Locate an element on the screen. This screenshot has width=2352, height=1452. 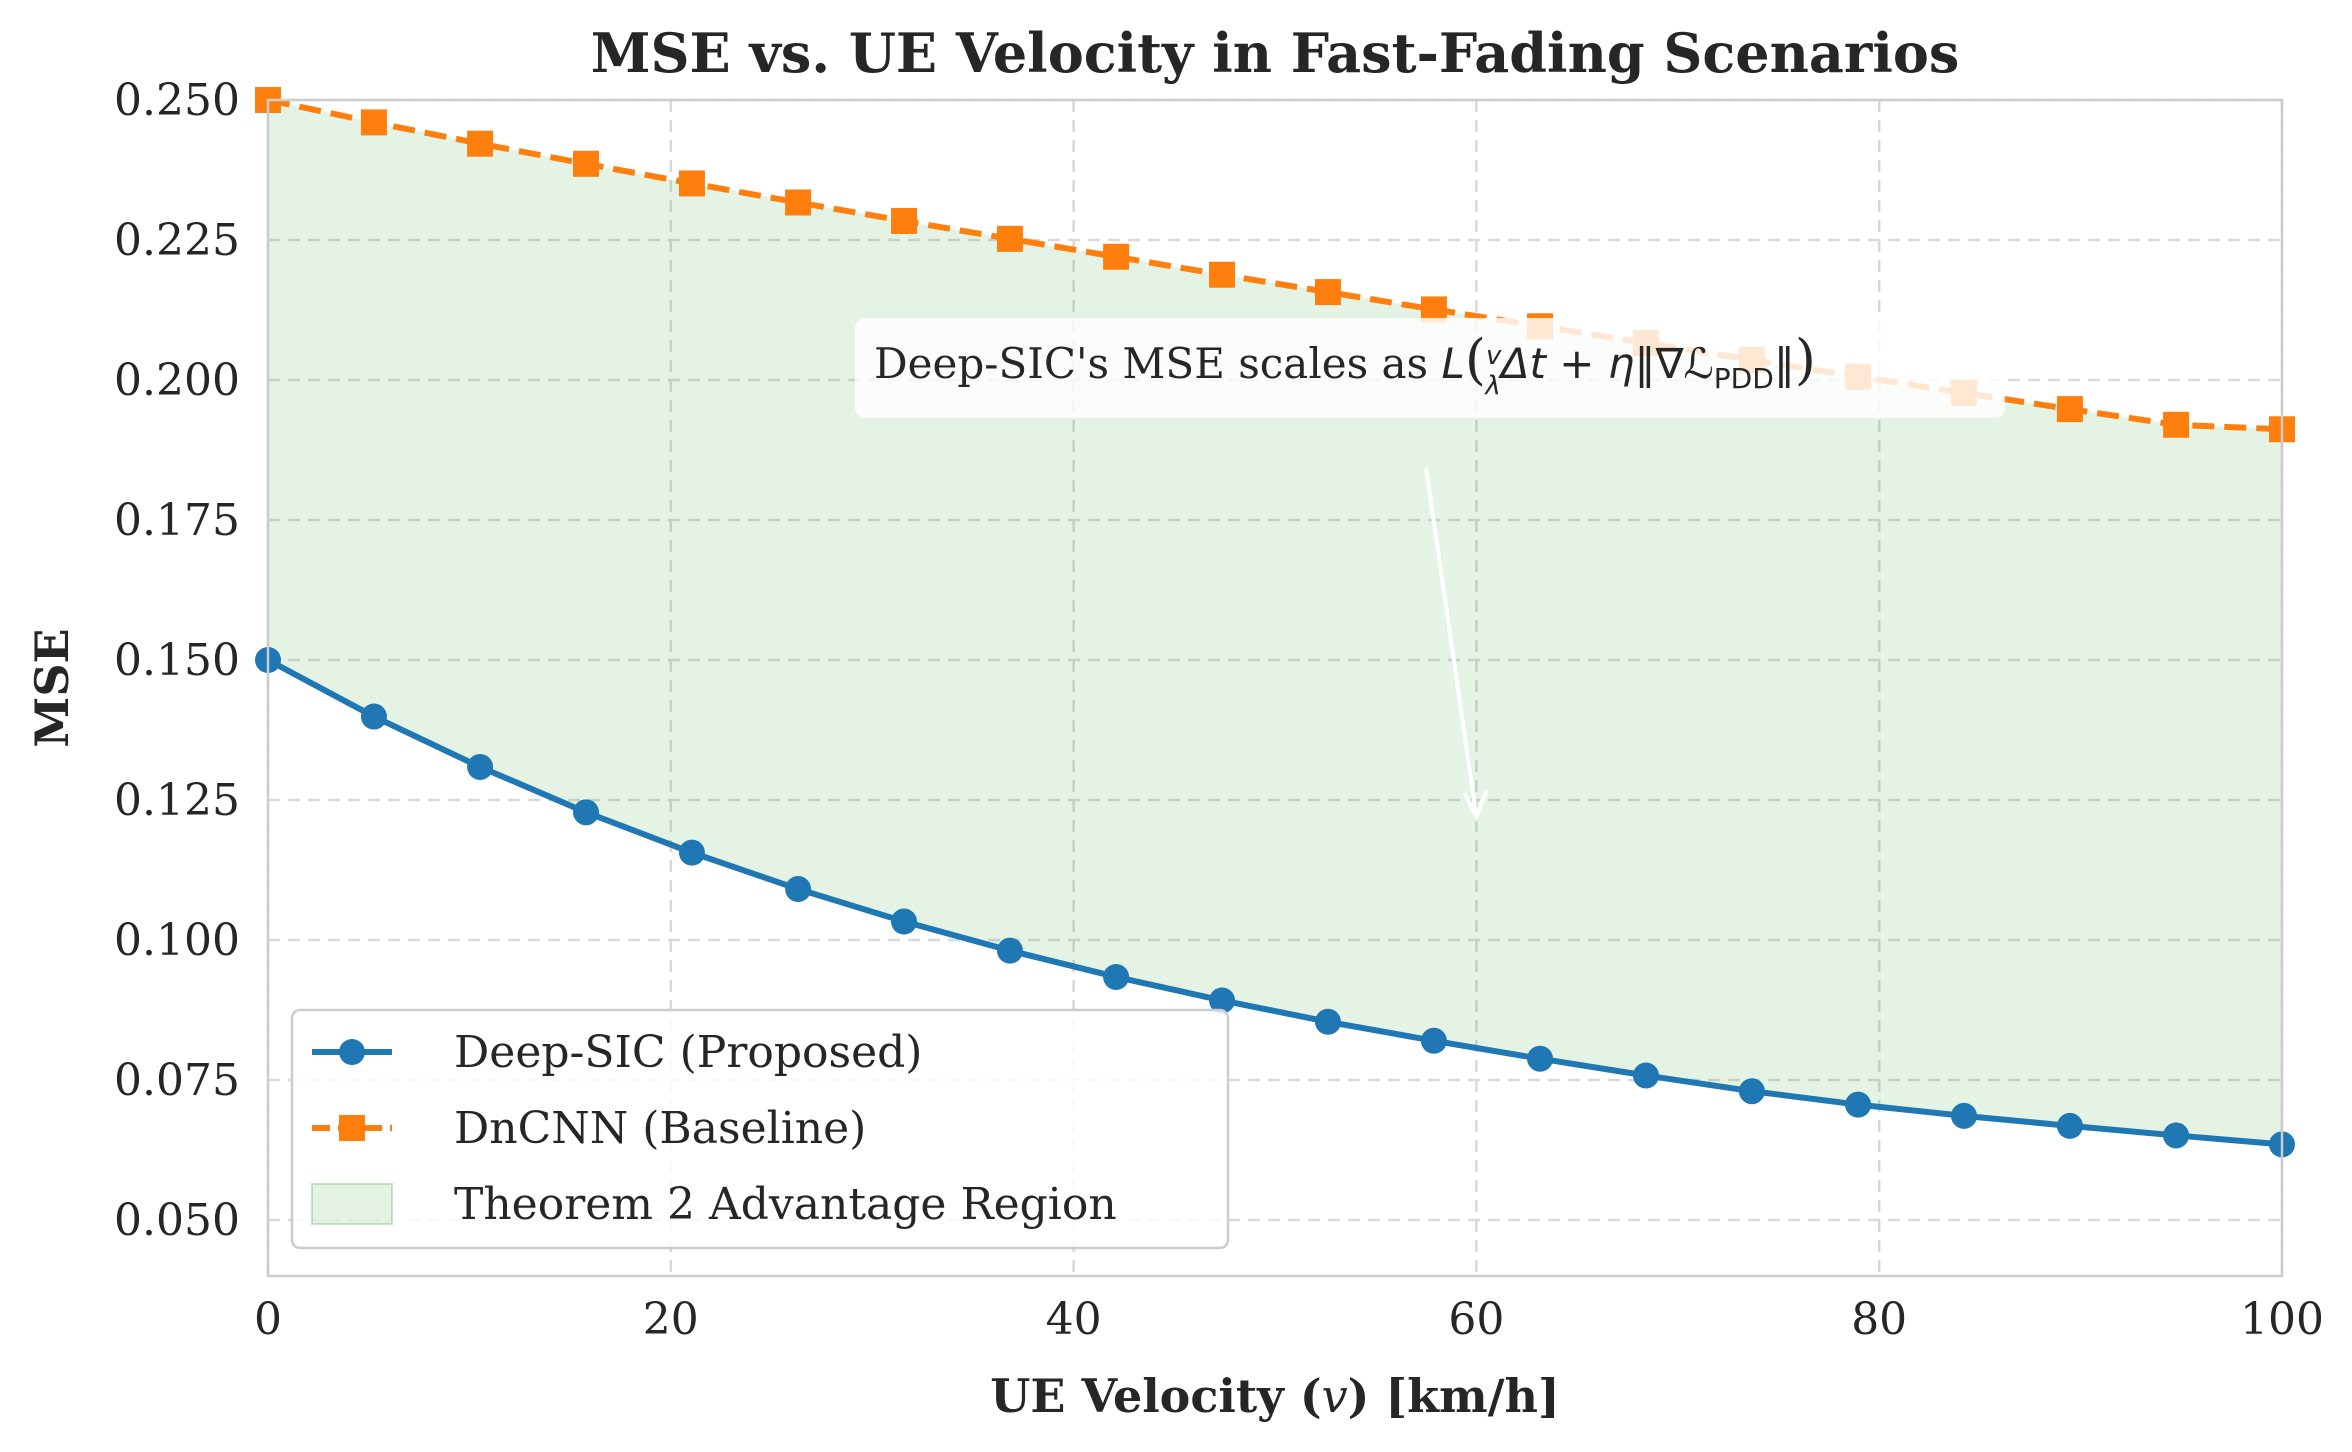
legend-items is located at coordinates (352, 1132).